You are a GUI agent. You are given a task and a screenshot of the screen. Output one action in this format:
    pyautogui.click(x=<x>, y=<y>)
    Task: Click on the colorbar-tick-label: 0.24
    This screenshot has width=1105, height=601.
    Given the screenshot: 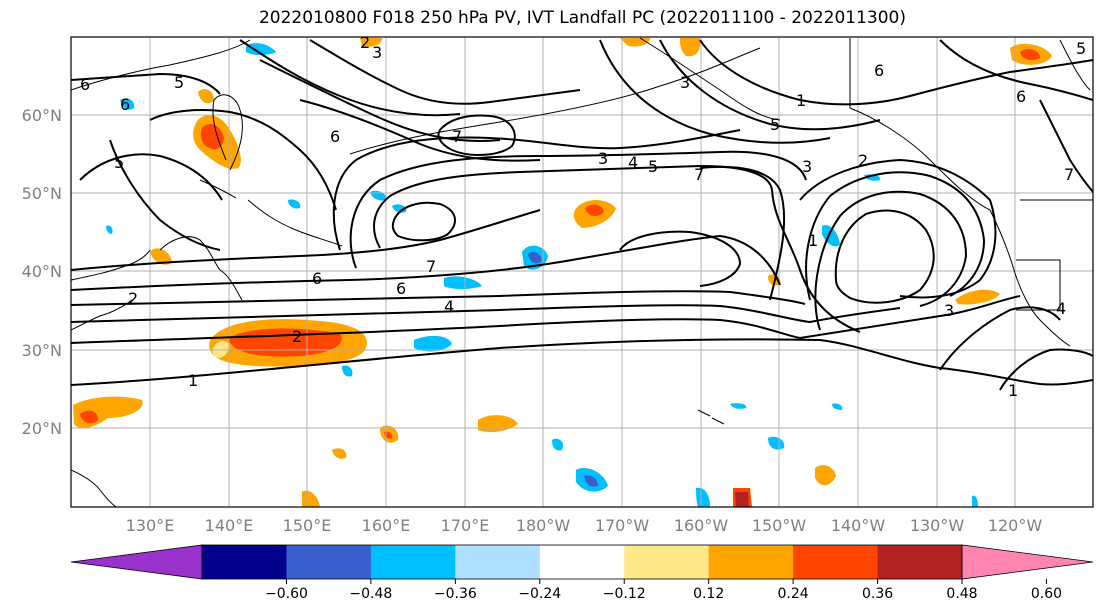 What is the action you would take?
    pyautogui.click(x=793, y=593)
    